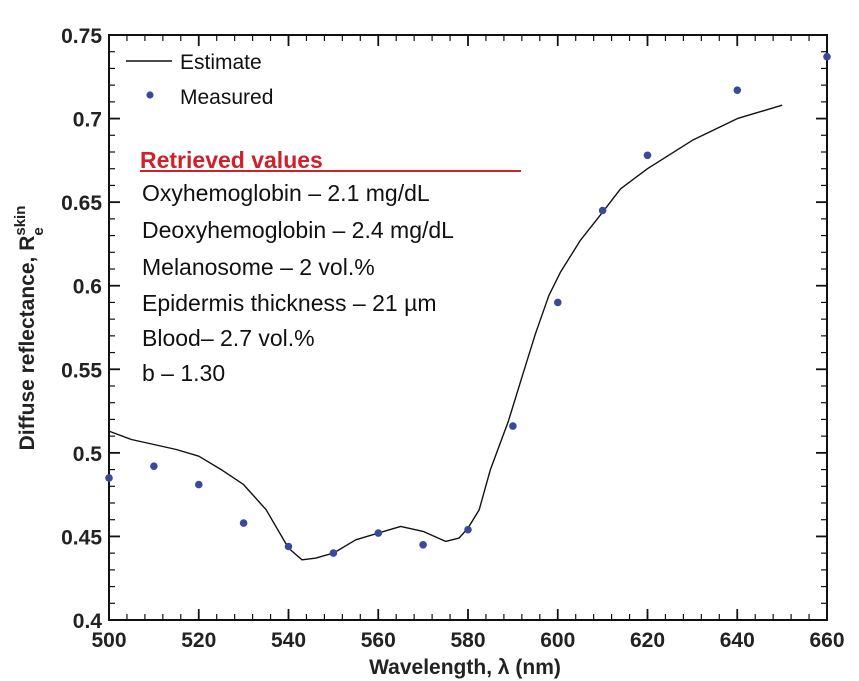 This screenshot has width=859, height=681. I want to click on y-axis-title-main: Diffuse reflectance, R, so click(27, 343).